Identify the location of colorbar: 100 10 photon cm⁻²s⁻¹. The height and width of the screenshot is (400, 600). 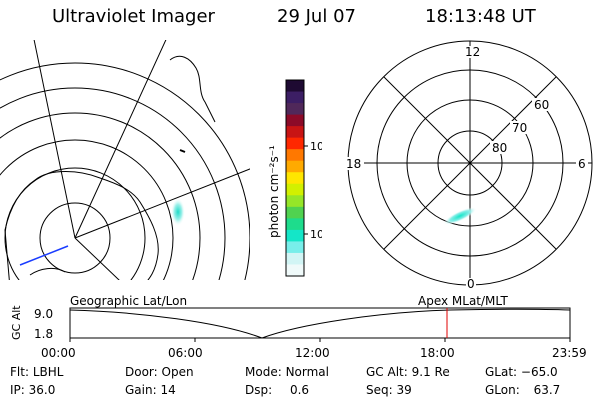
(294, 178).